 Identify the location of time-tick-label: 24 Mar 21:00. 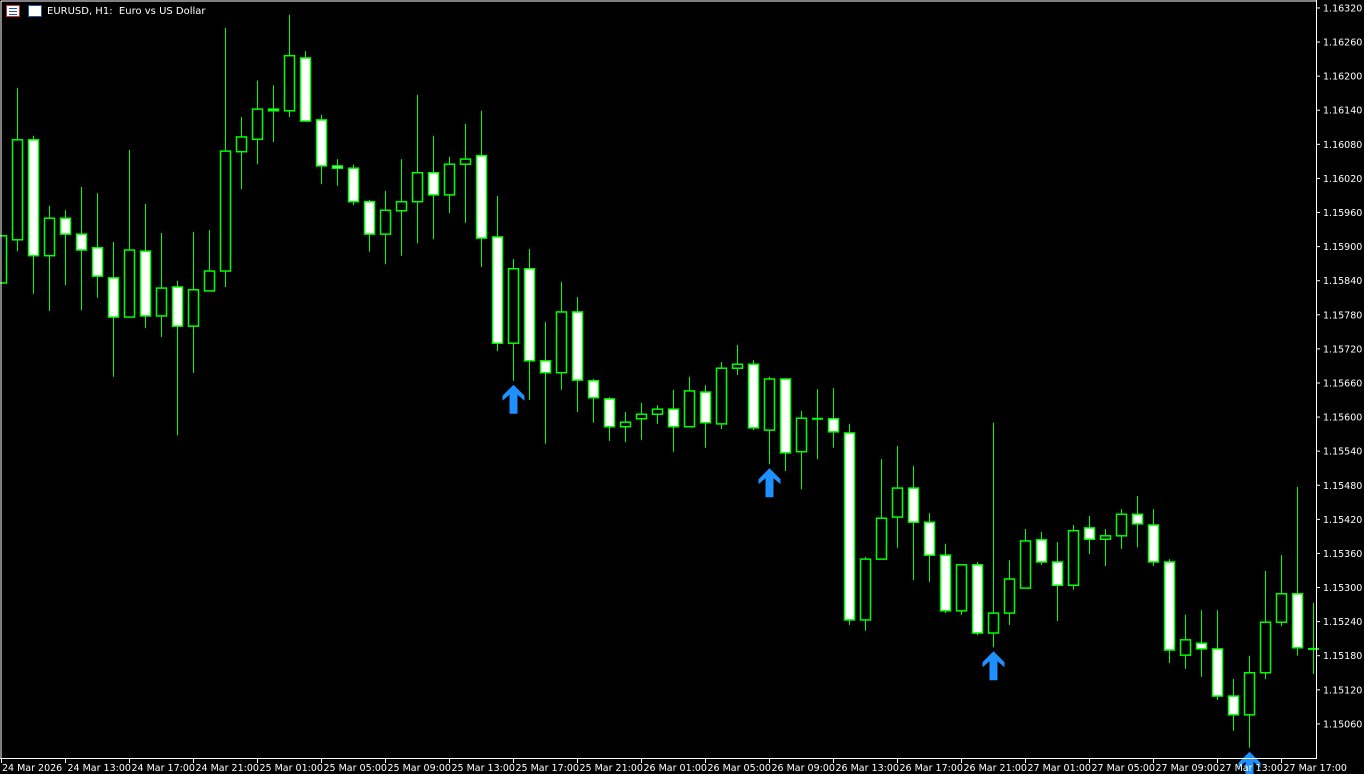
(227, 768).